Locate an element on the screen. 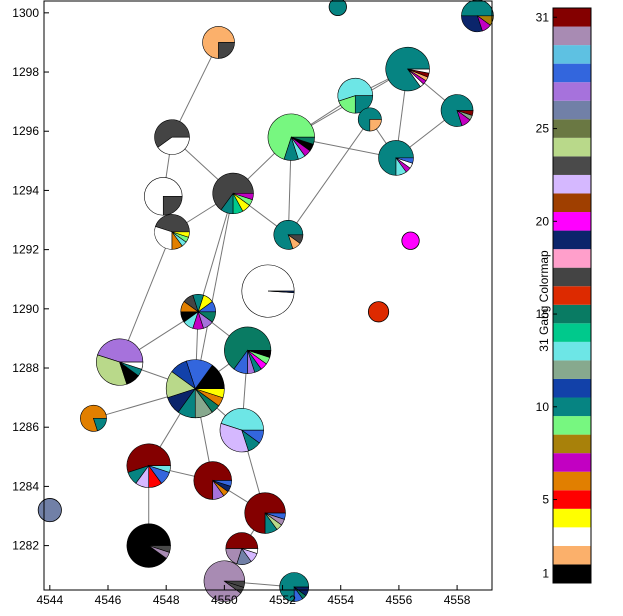  pie-node-n31 is located at coordinates (294, 587).